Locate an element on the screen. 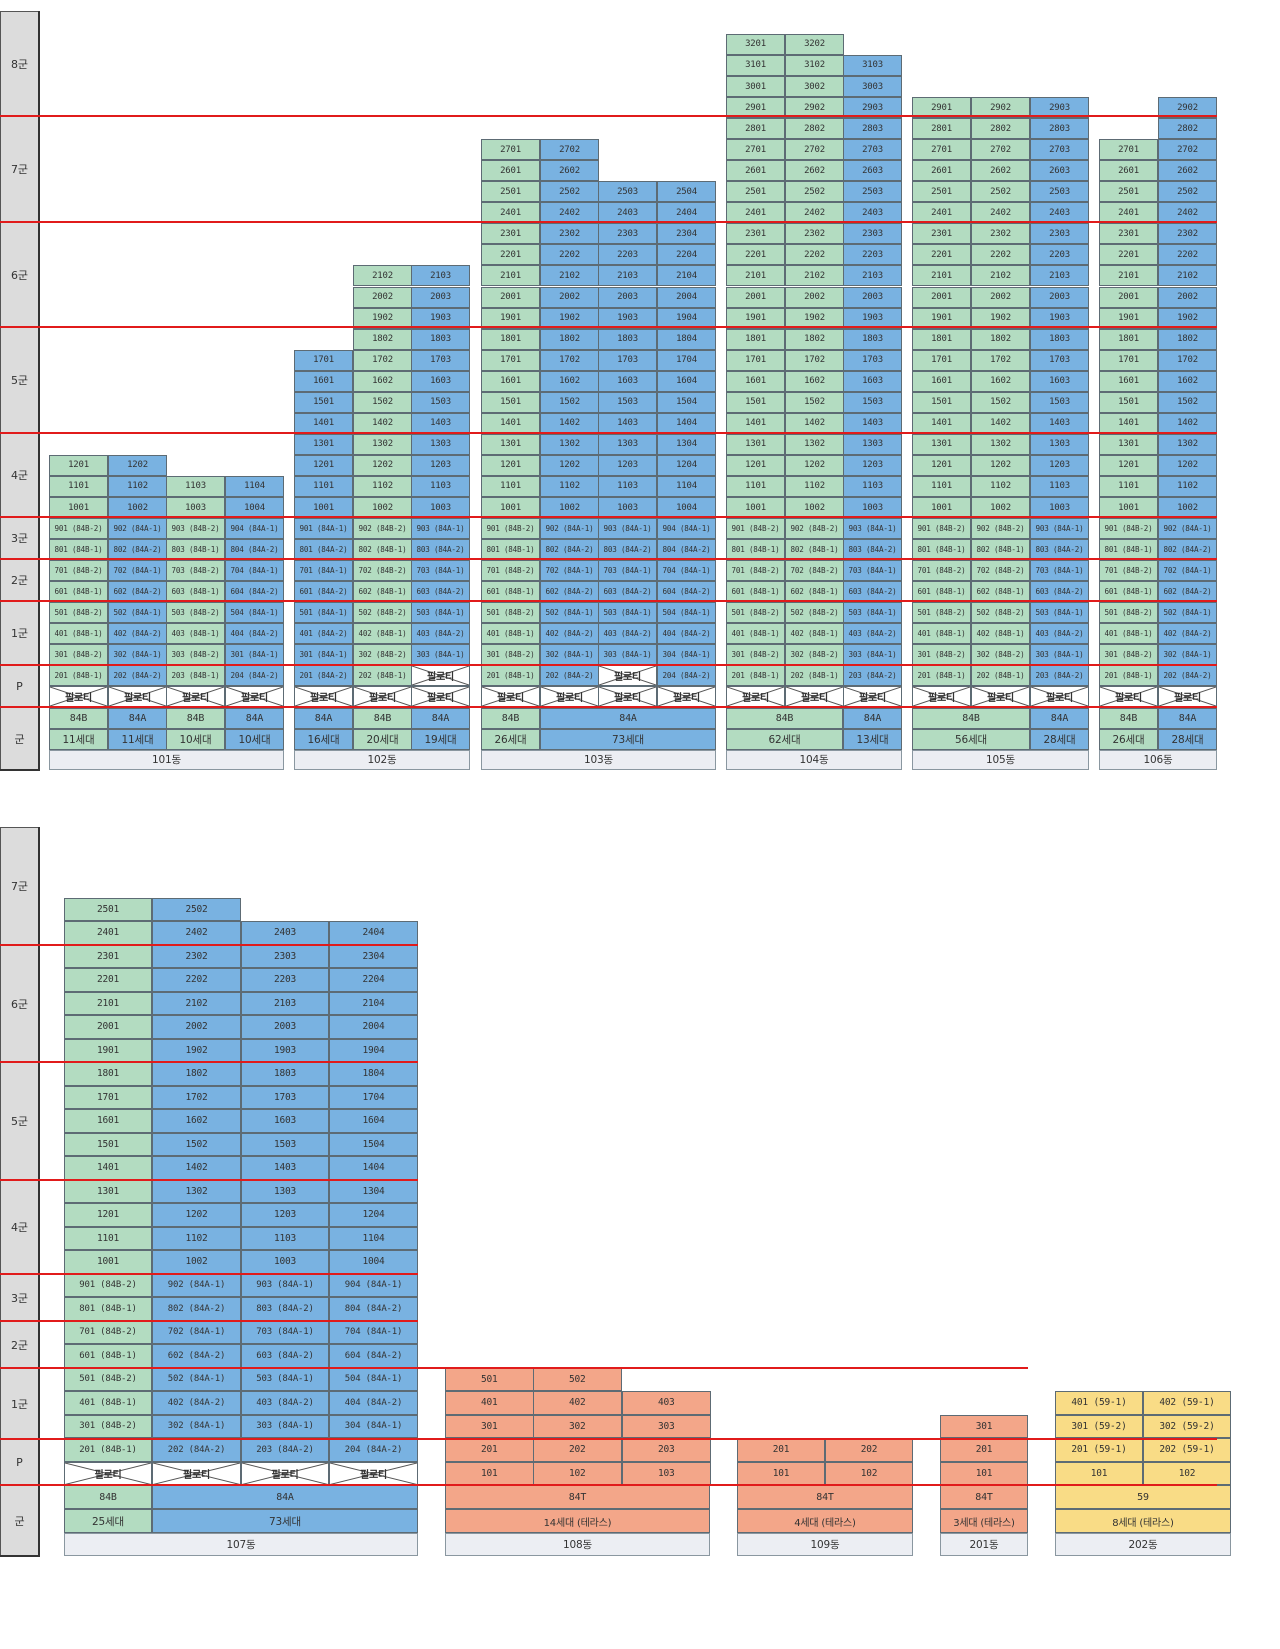 The height and width of the screenshot is (1649, 1280). unit-cell: 2204 is located at coordinates (686, 255).